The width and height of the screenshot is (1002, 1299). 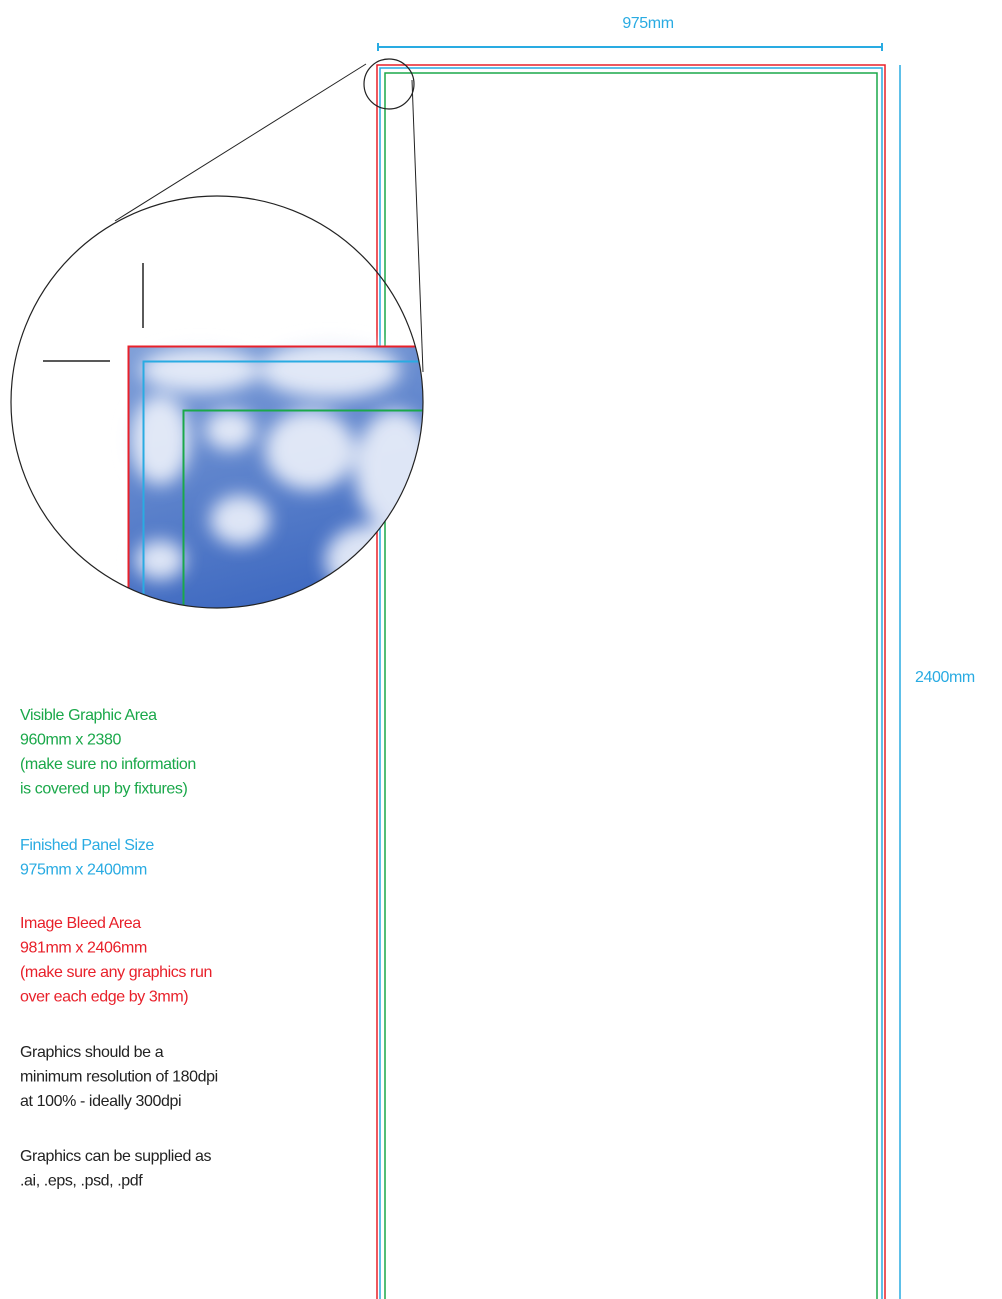 I want to click on note-line: (make sure no information, so click(x=108, y=764).